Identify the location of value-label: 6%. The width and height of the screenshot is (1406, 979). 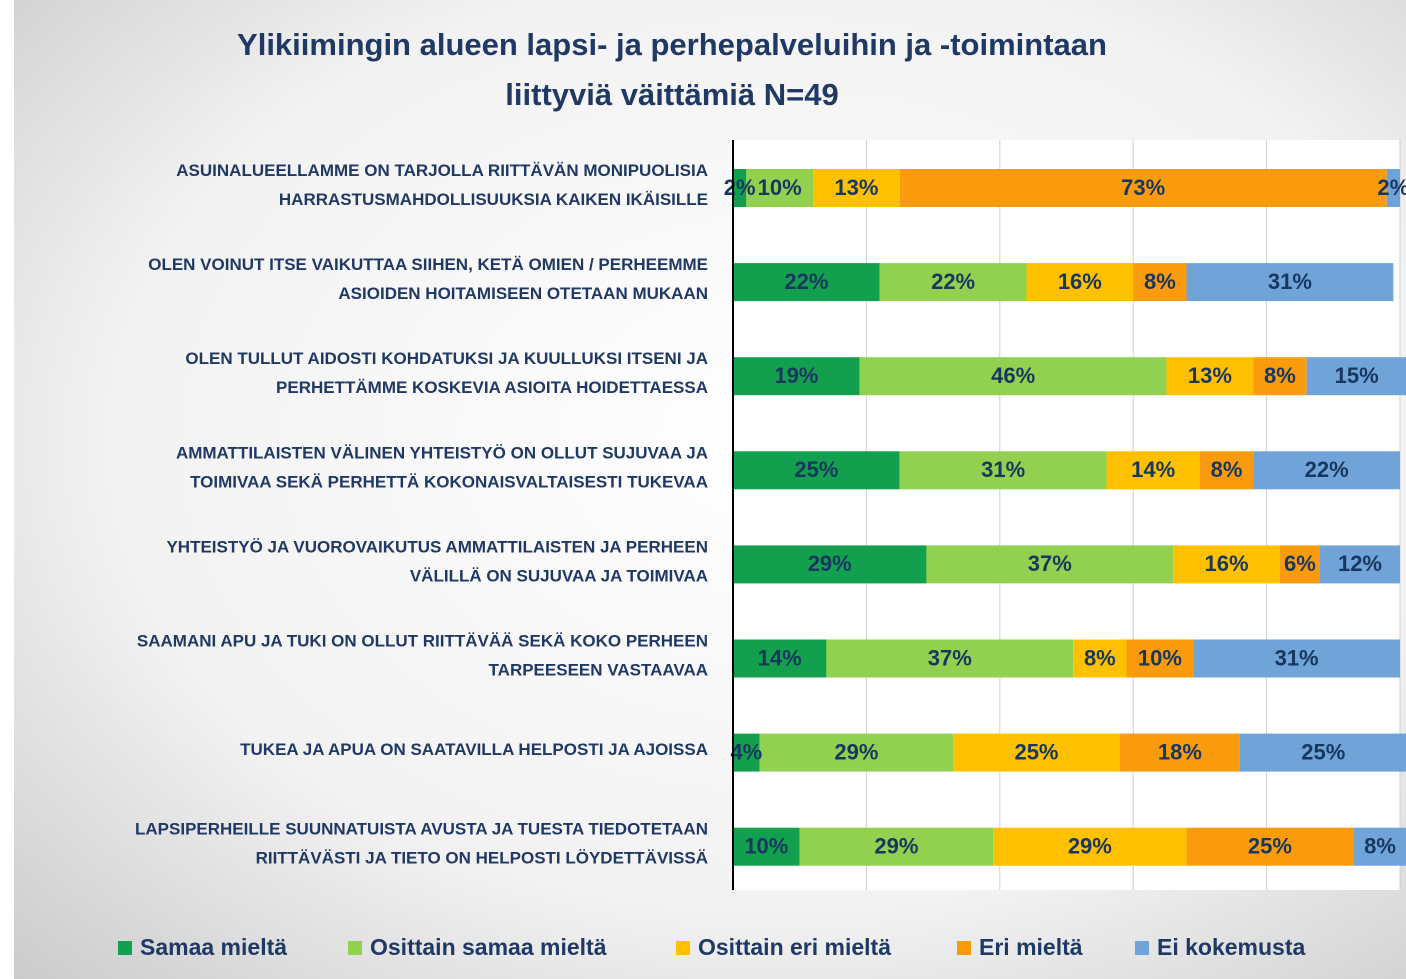
(1300, 563).